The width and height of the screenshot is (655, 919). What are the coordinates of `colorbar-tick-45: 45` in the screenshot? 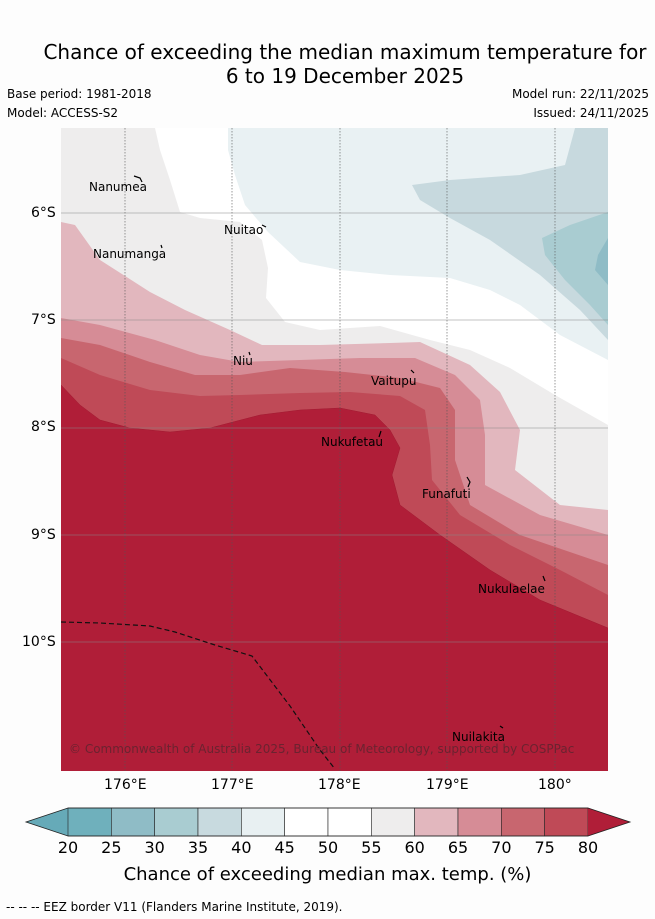 It's located at (284, 847).